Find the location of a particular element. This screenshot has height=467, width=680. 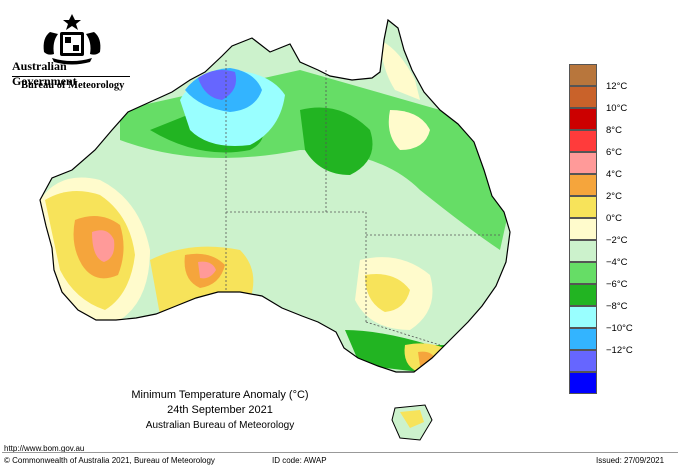

issued-date: Issued: 27/09/2021 is located at coordinates (630, 460).